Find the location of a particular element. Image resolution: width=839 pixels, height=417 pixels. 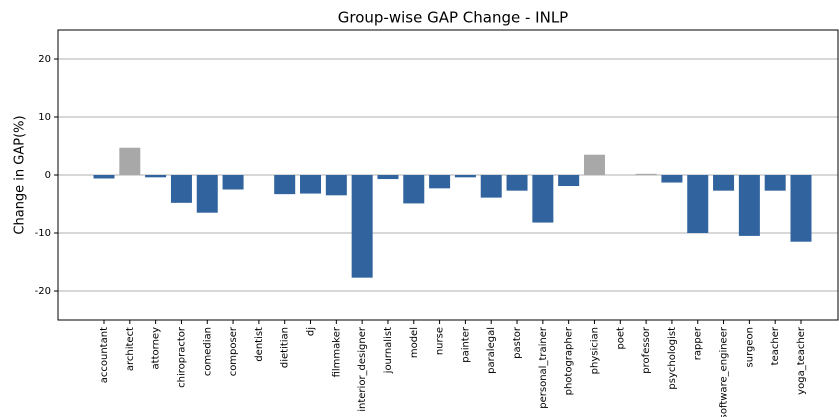

x-tick-label: dietitian is located at coordinates (285, 347).